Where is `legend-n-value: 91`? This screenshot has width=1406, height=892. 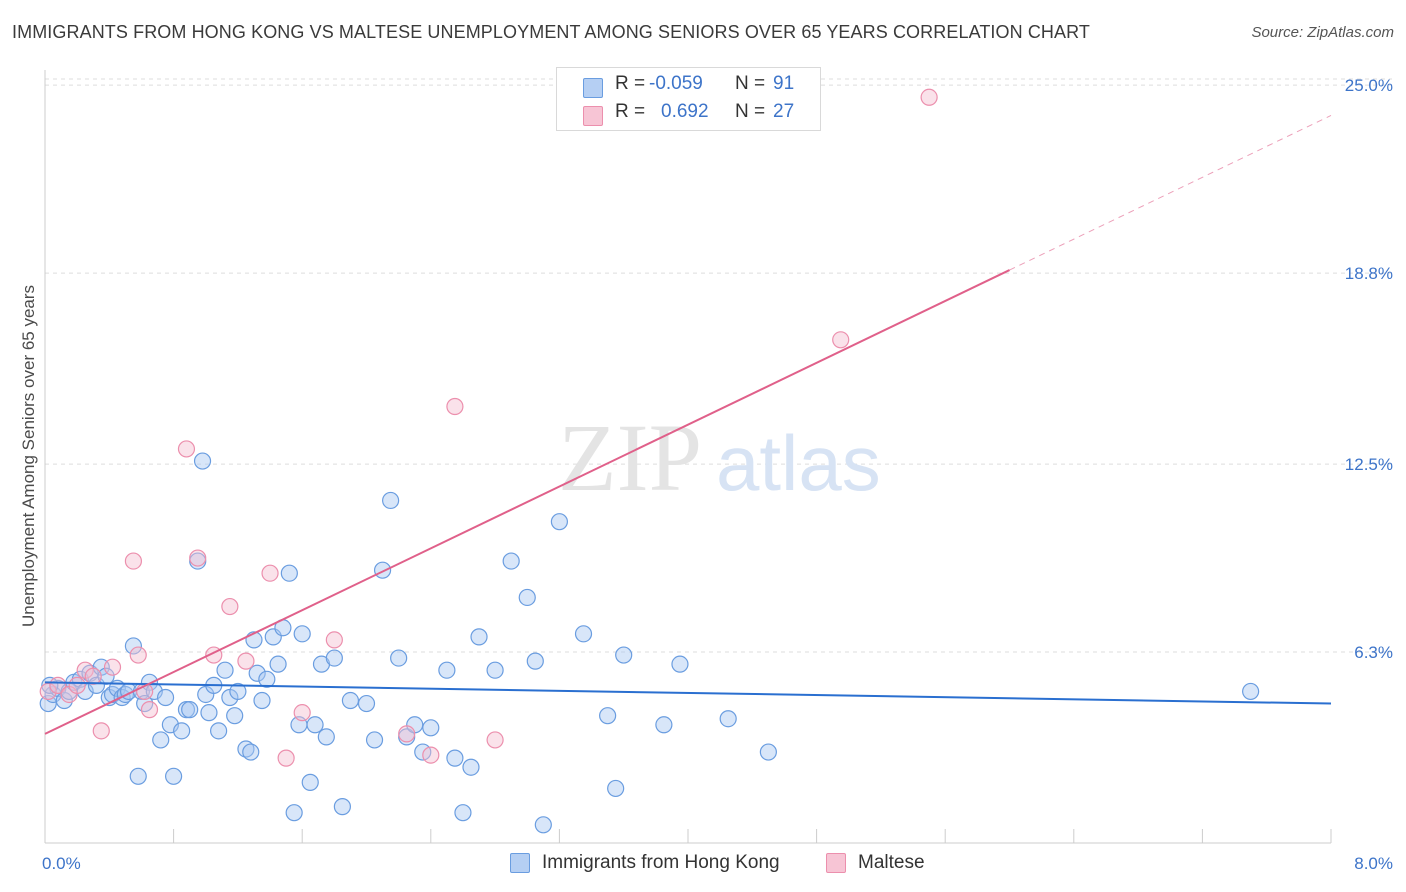 legend-n-value: 91 is located at coordinates (784, 83).